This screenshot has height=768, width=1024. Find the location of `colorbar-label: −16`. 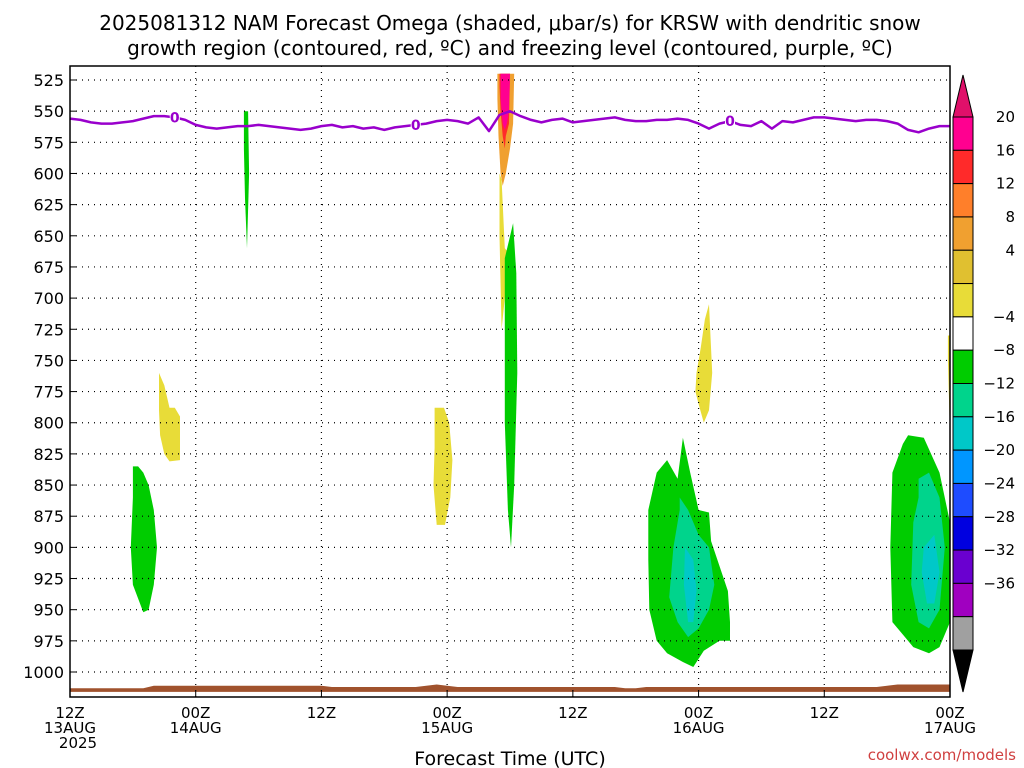

colorbar-label: −16 is located at coordinates (999, 417).